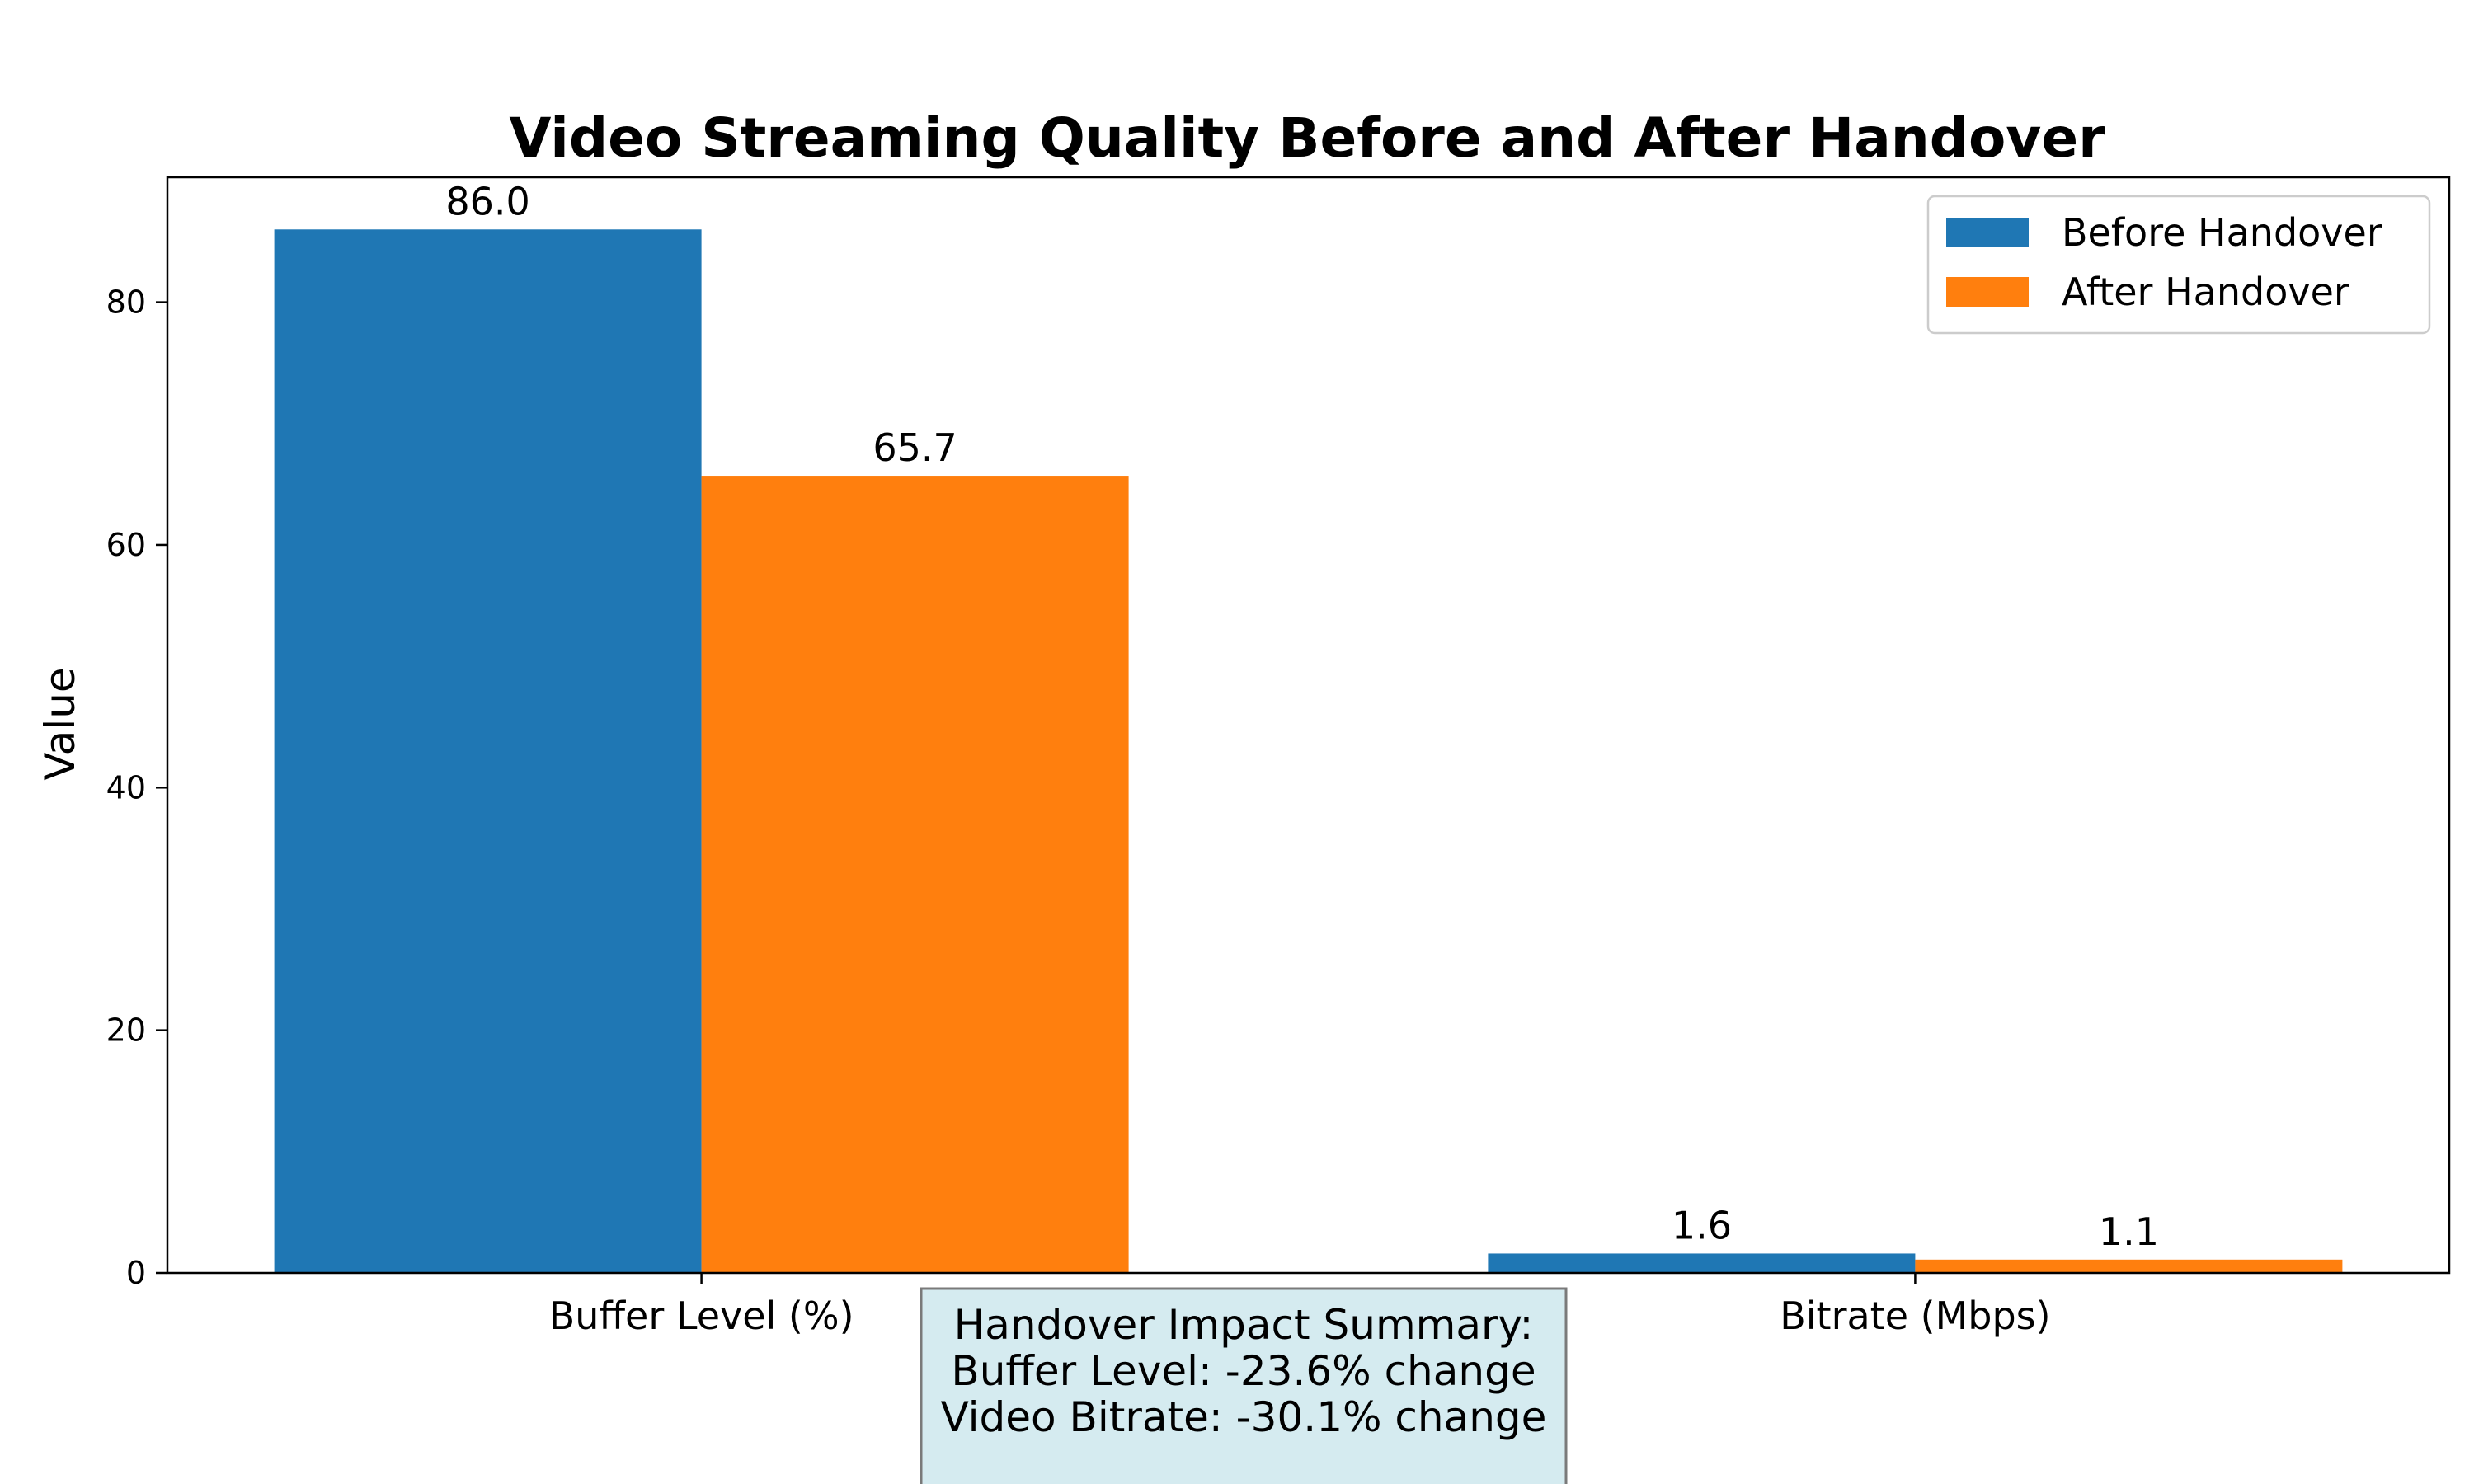 Image resolution: width=2474 pixels, height=1484 pixels. Describe the element at coordinates (136, 1273) in the screenshot. I see `y-tick-label: 0` at that location.